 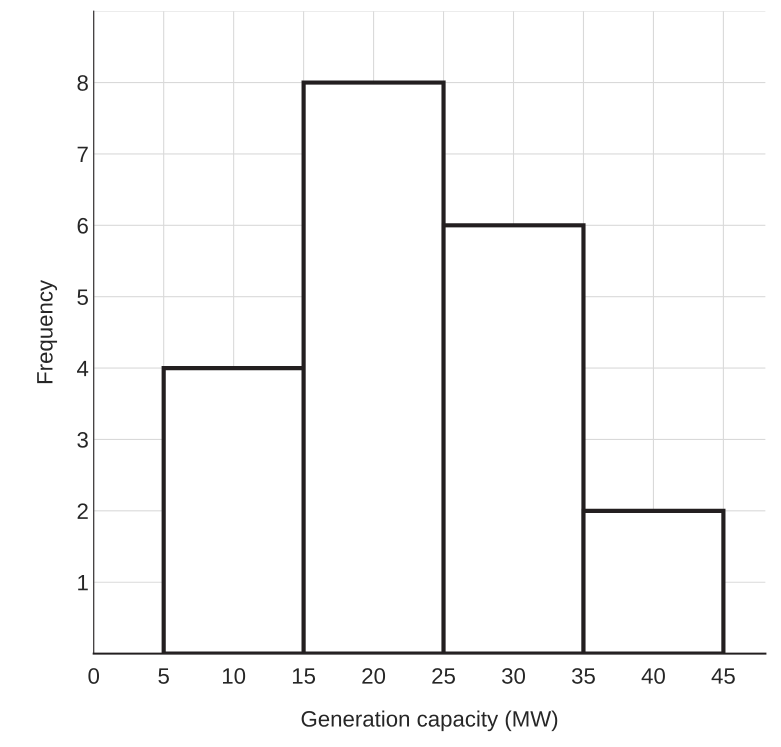 I want to click on x-tick-label: 0, so click(x=94, y=676).